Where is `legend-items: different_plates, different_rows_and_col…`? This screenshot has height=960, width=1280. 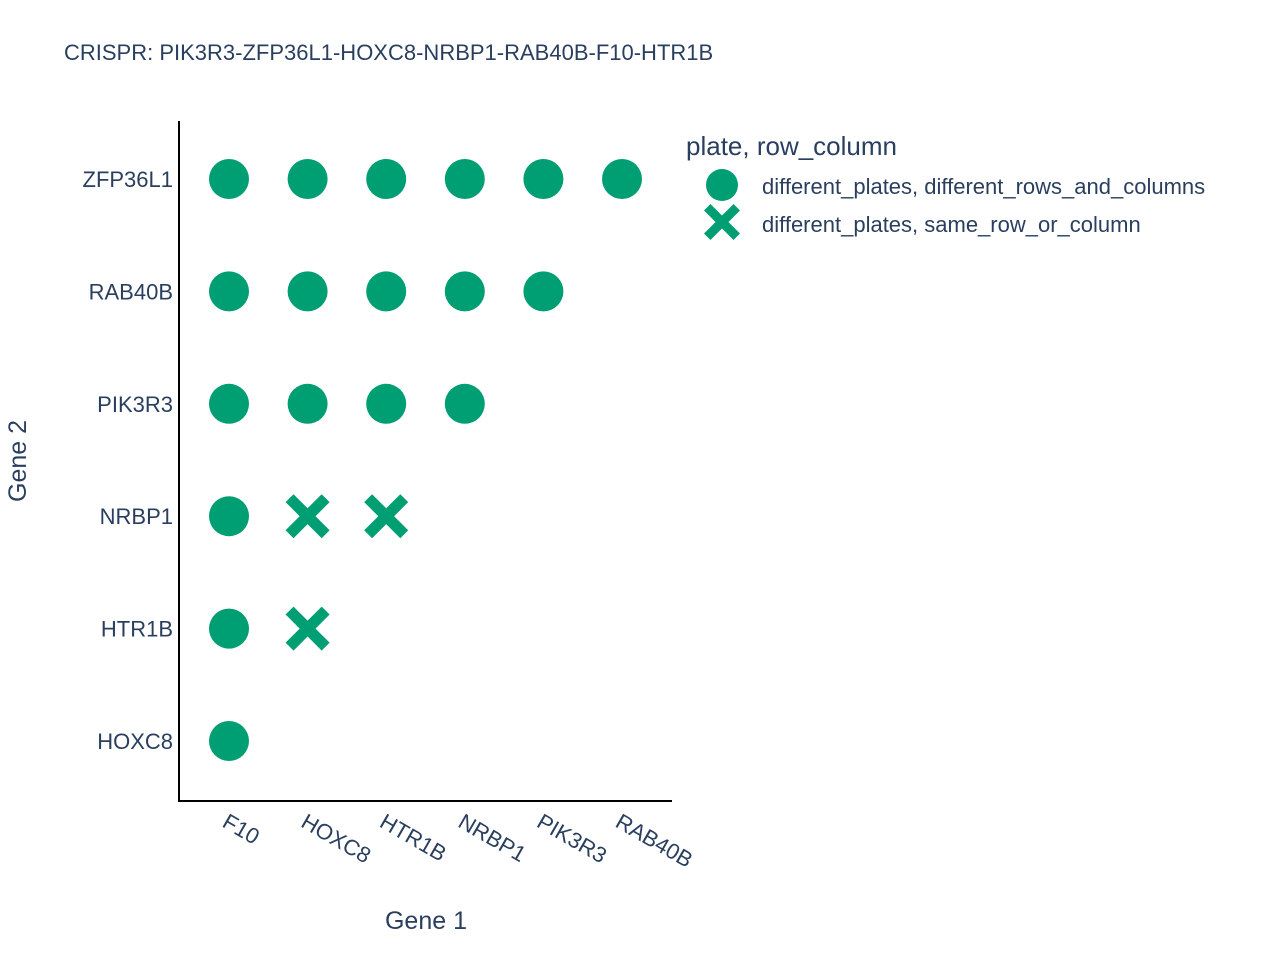 legend-items: different_plates, different_rows_and_col… is located at coordinates (954, 204).